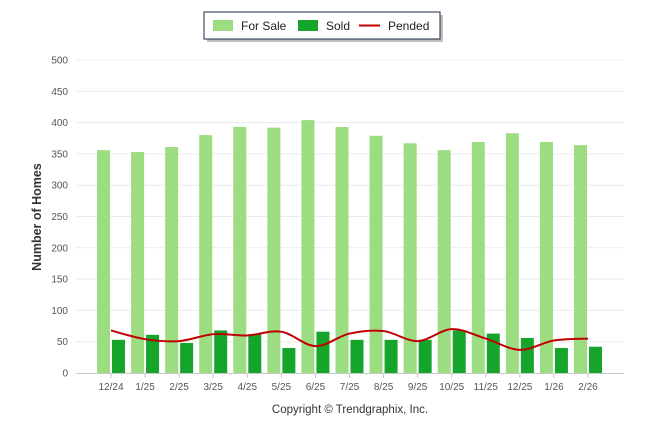  Describe the element at coordinates (554, 387) in the screenshot. I see `x-tick-label: 1/26` at that location.